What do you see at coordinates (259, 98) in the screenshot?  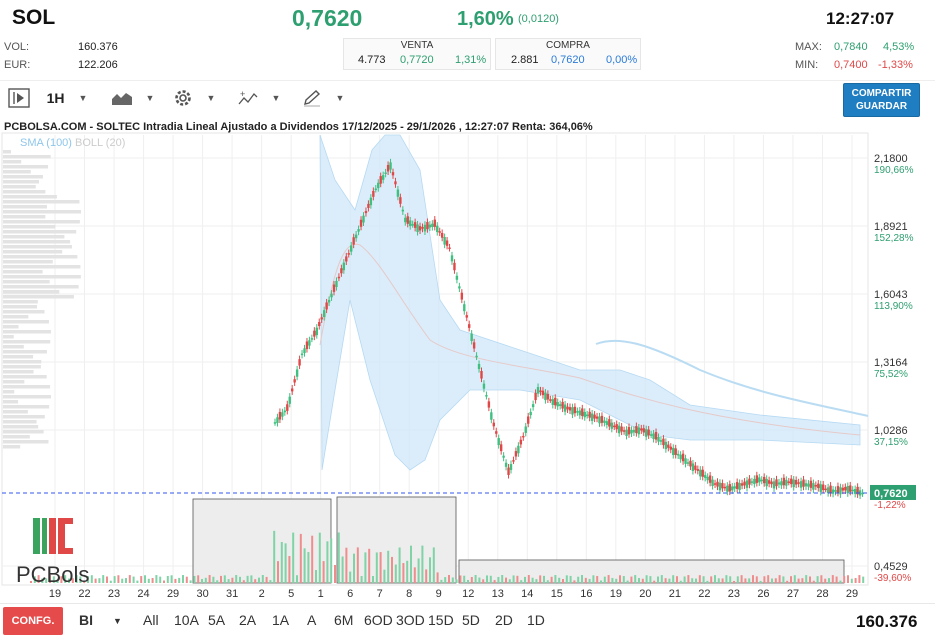 I see `indicators-selector: + ▼` at bounding box center [259, 98].